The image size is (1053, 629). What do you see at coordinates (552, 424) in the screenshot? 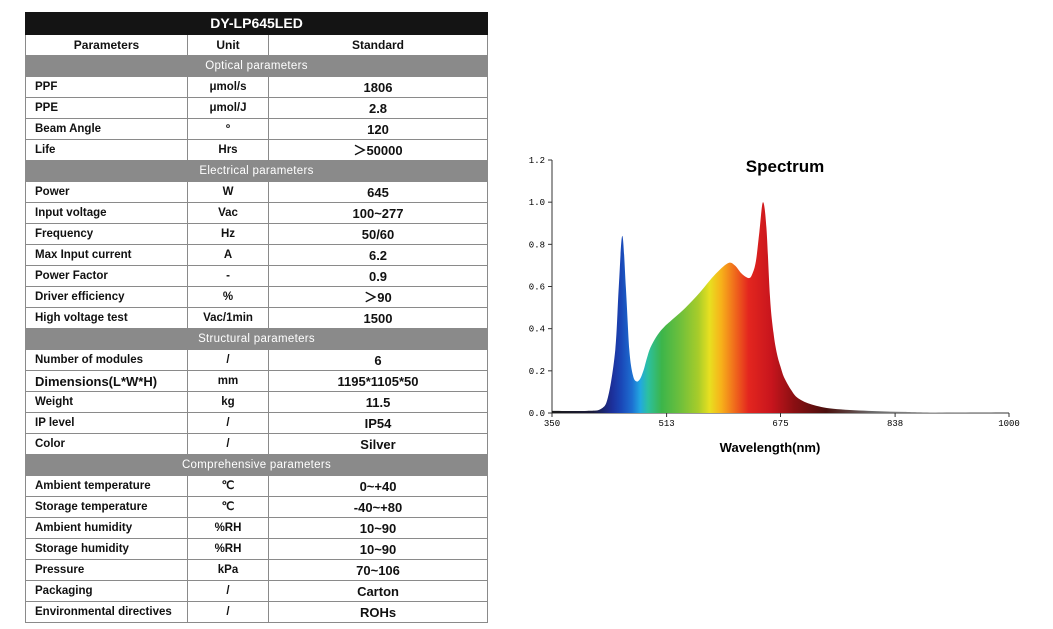
I see `x-tick-label: 350` at bounding box center [552, 424].